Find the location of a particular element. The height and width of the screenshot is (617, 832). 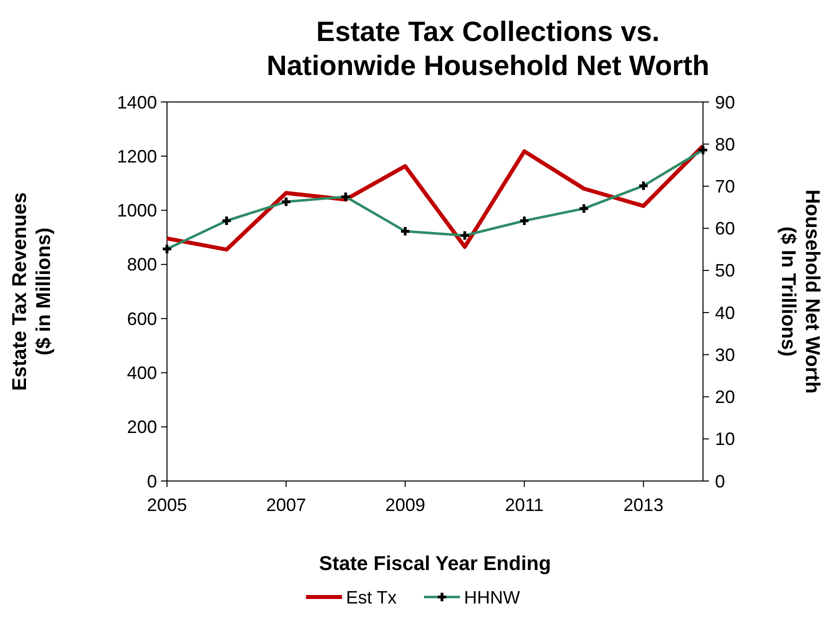

y2-tick-label: 60 is located at coordinates (725, 228).